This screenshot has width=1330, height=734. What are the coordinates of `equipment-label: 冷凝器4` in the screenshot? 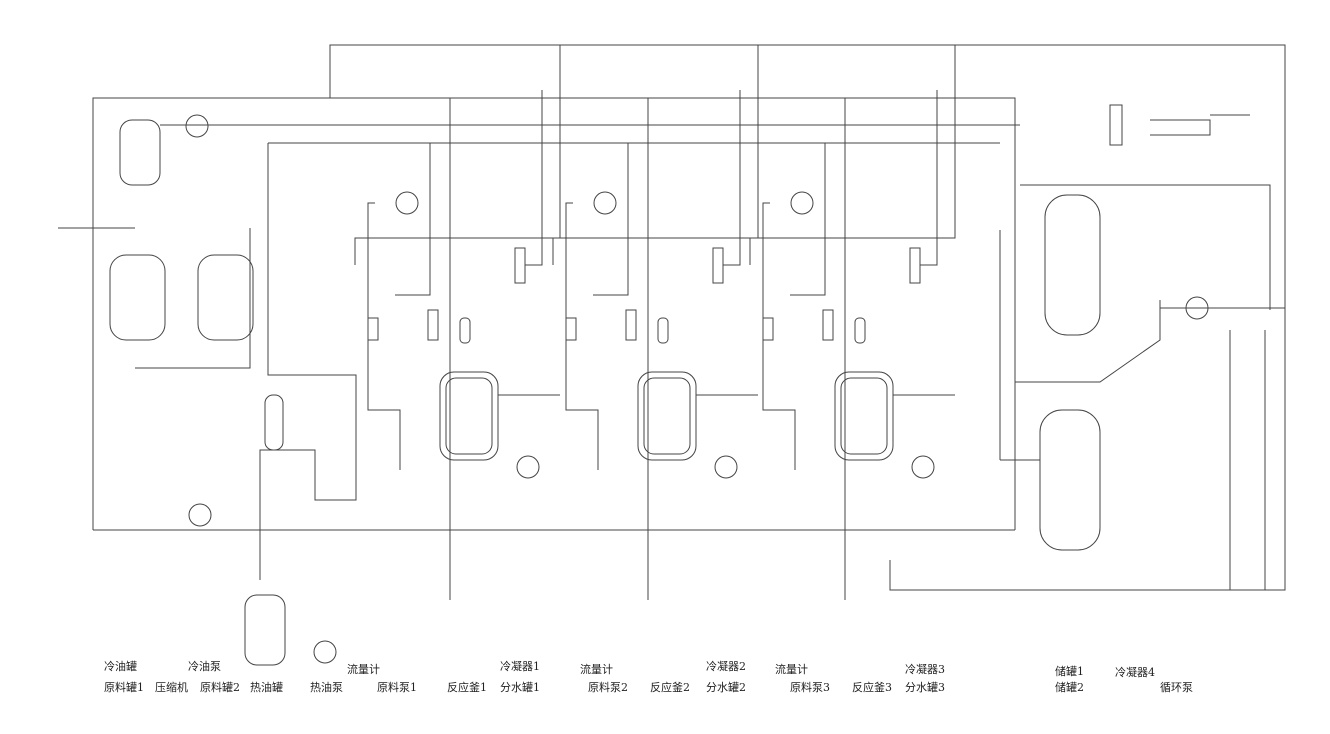 It's located at (1135, 672).